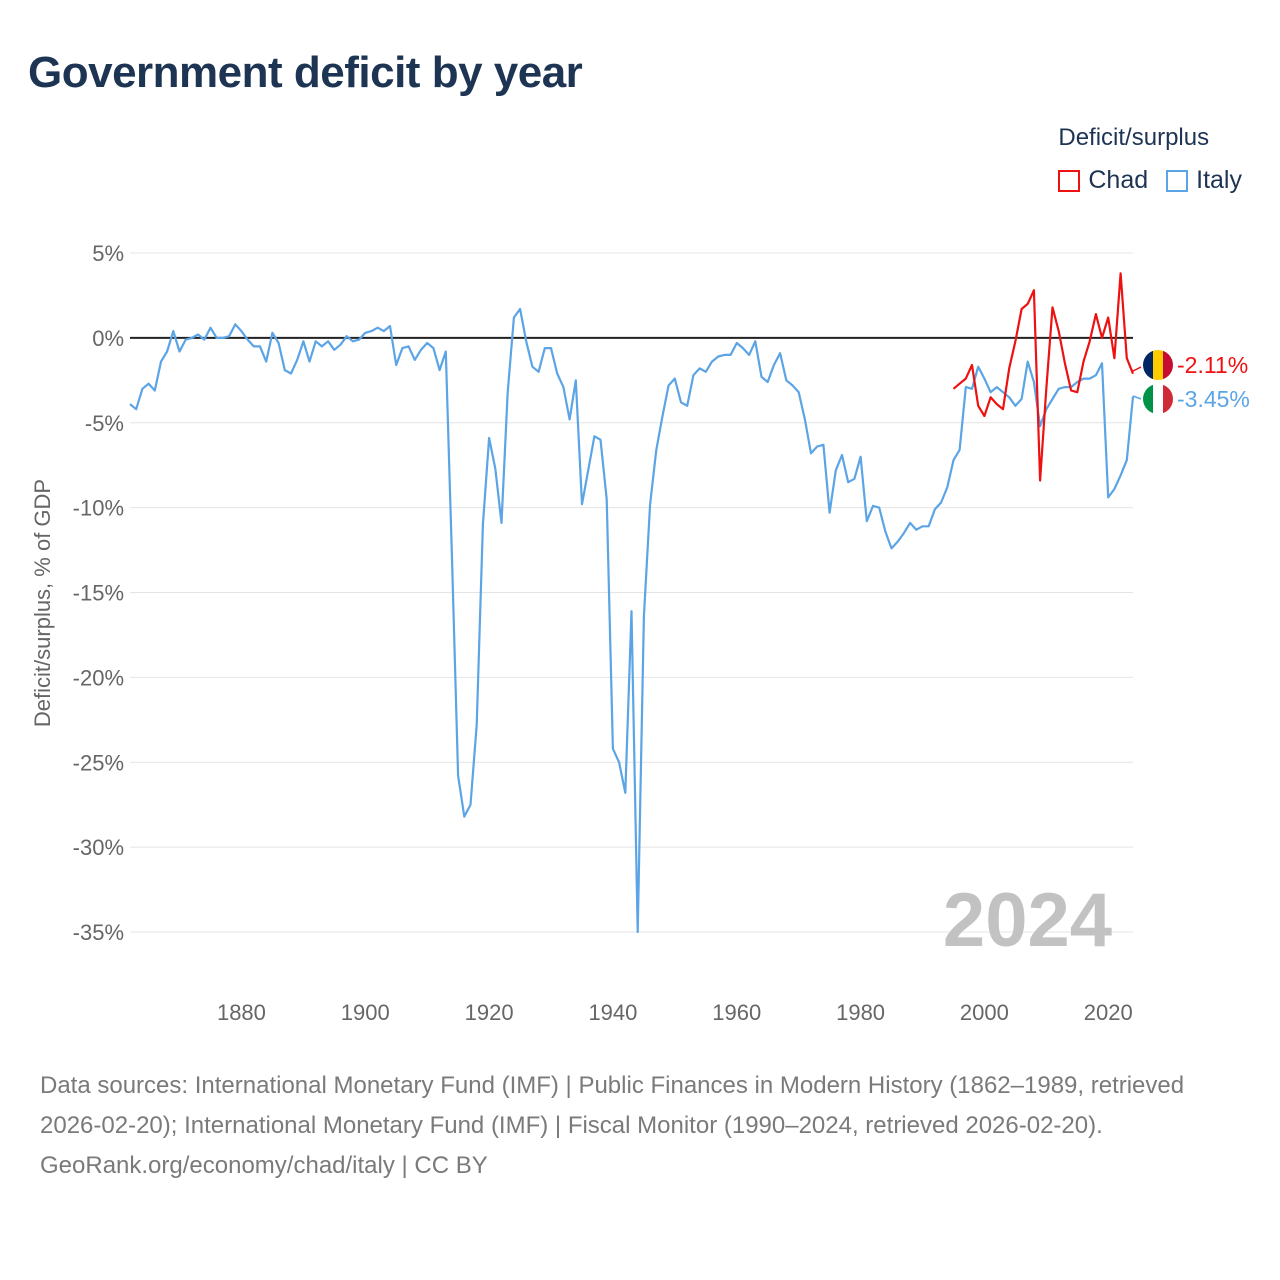 The width and height of the screenshot is (1280, 1280). Describe the element at coordinates (264, 1165) in the screenshot. I see `credit-link: GeoRank.org/economy/chad/italy | CC BY` at that location.